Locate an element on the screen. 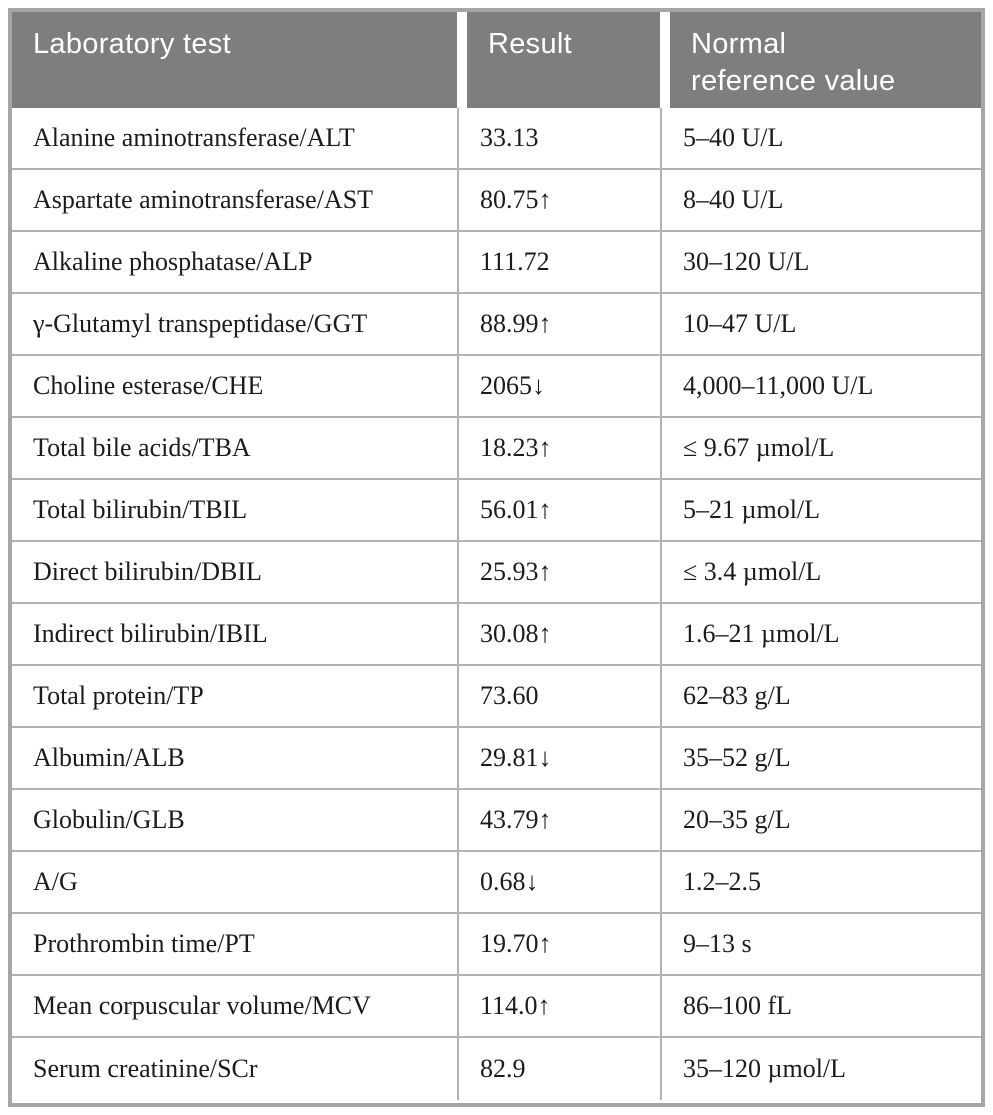 Image resolution: width=993 pixels, height=1115 pixels. table-row: Serum creatinine/SCr 82.9 35–120 µmol/L is located at coordinates (496, 1069).